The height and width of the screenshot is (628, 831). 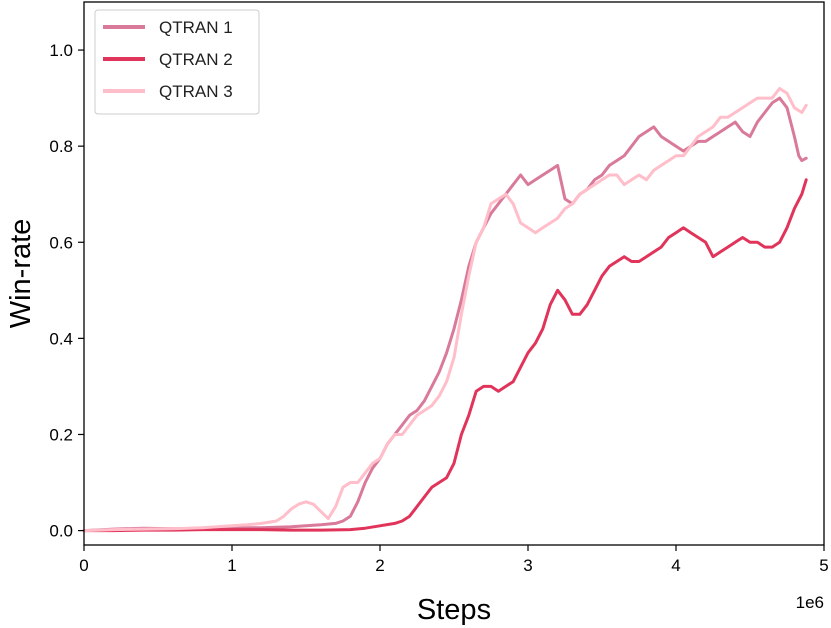 I want to click on y-tick-label: 1.0, so click(x=61, y=50).